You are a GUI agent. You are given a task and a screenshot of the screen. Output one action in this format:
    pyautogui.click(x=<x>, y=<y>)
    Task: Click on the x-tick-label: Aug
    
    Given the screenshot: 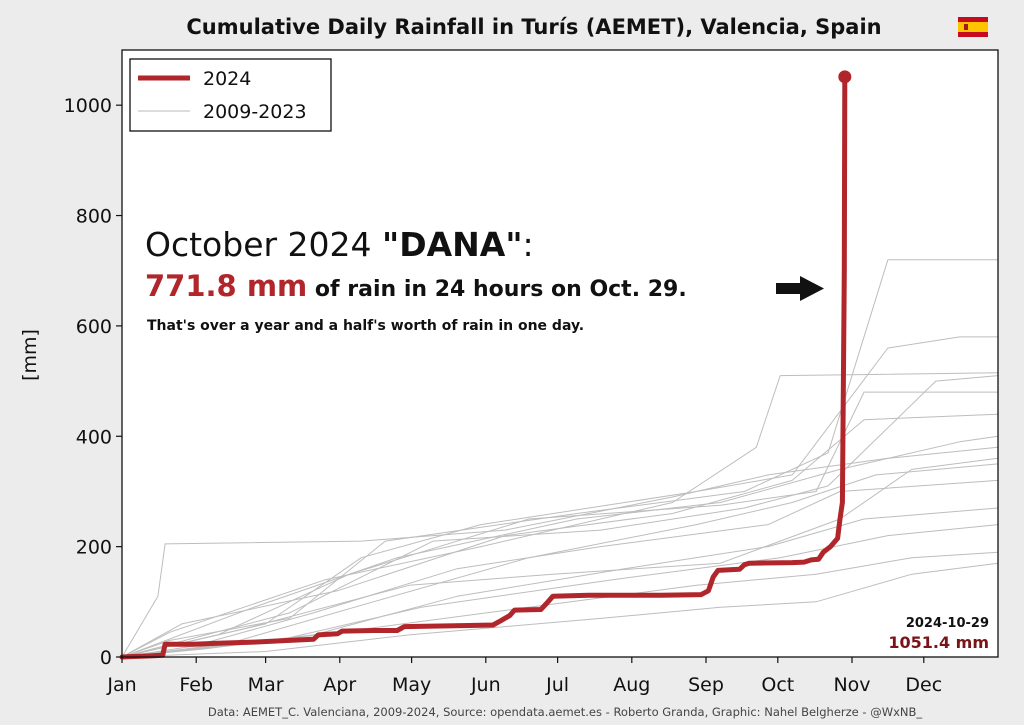 What is the action you would take?
    pyautogui.click(x=631, y=685)
    